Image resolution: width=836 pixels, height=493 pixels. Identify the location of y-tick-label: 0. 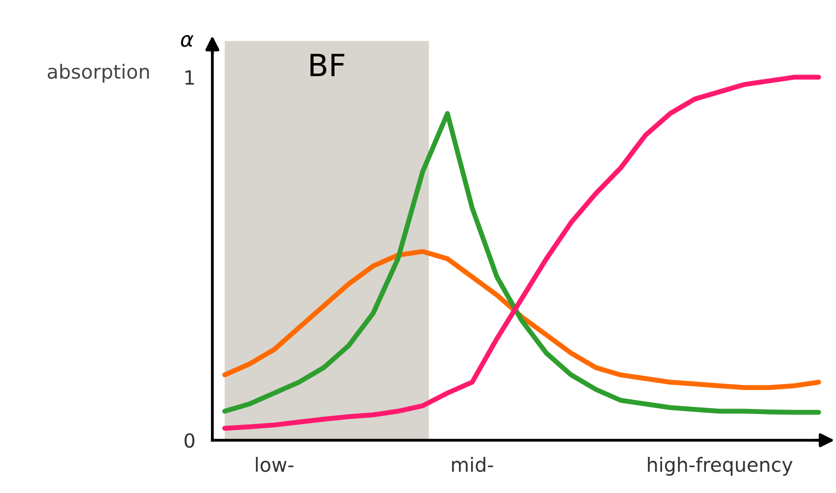
(189, 440).